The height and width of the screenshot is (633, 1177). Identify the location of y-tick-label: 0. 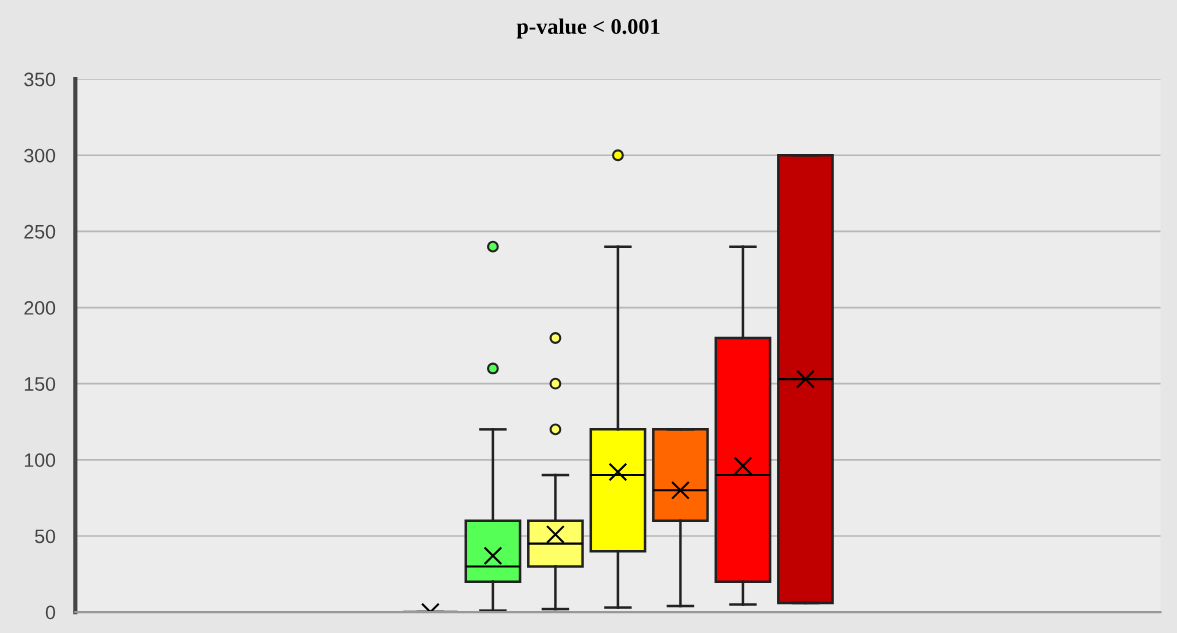
(50, 612).